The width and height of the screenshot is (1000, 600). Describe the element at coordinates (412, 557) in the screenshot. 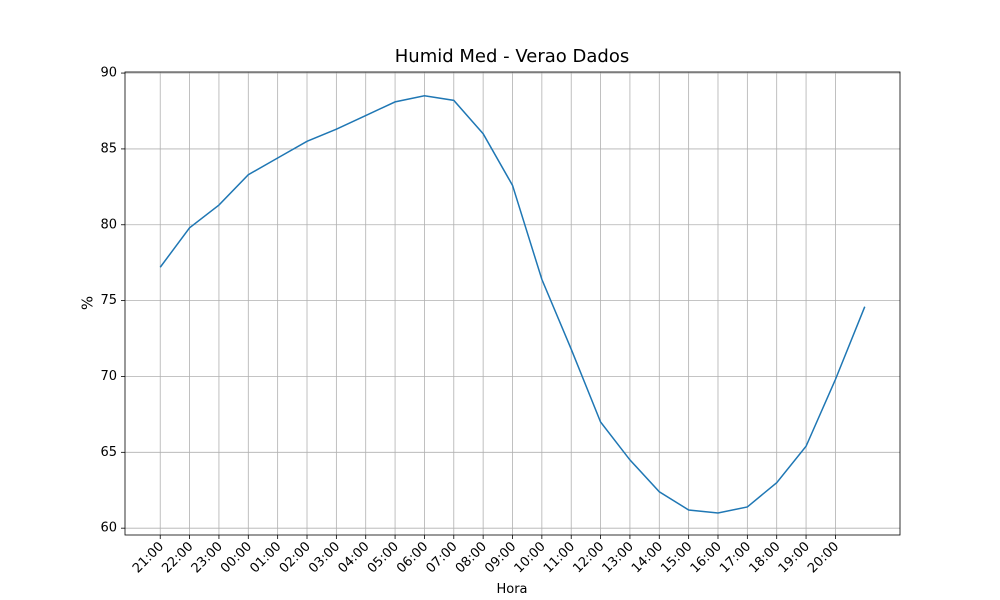

I see `x-tick-label: 06:00` at that location.